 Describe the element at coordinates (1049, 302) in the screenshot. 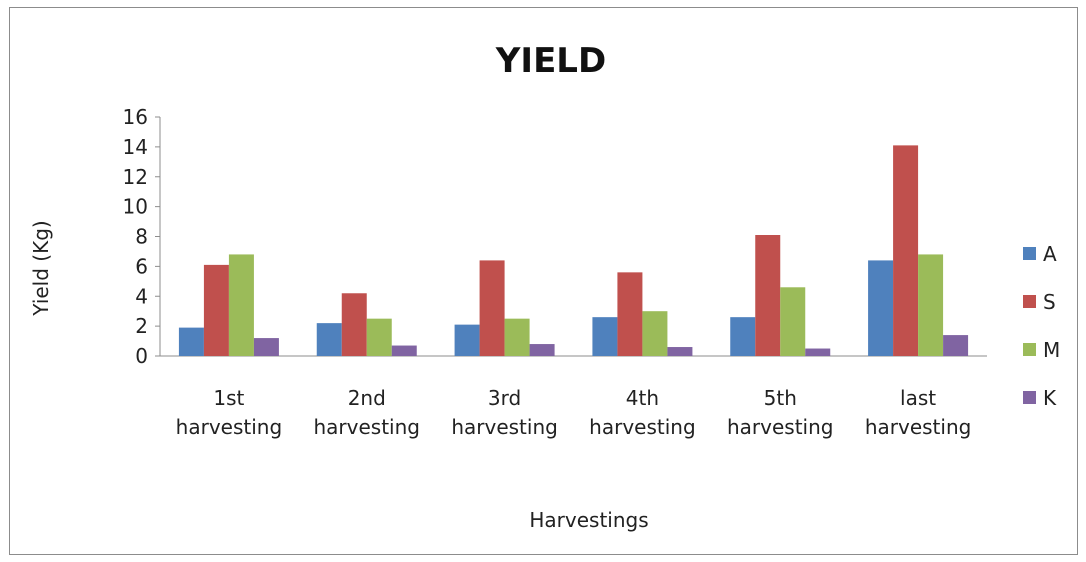

I see `legend-label-S: S` at that location.